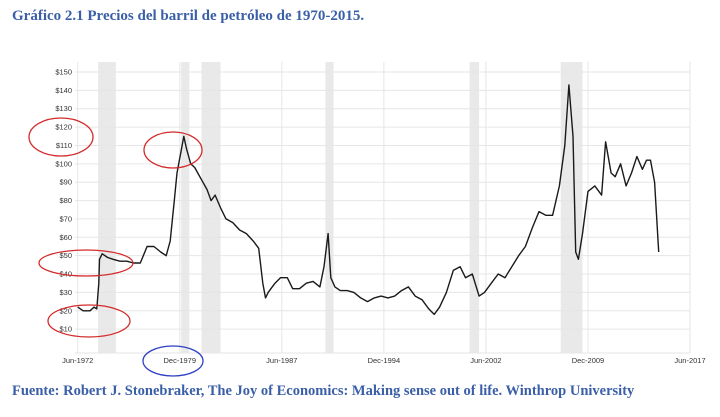 This screenshot has width=720, height=417. Describe the element at coordinates (65, 218) in the screenshot. I see `y-tick-label: $70` at that location.